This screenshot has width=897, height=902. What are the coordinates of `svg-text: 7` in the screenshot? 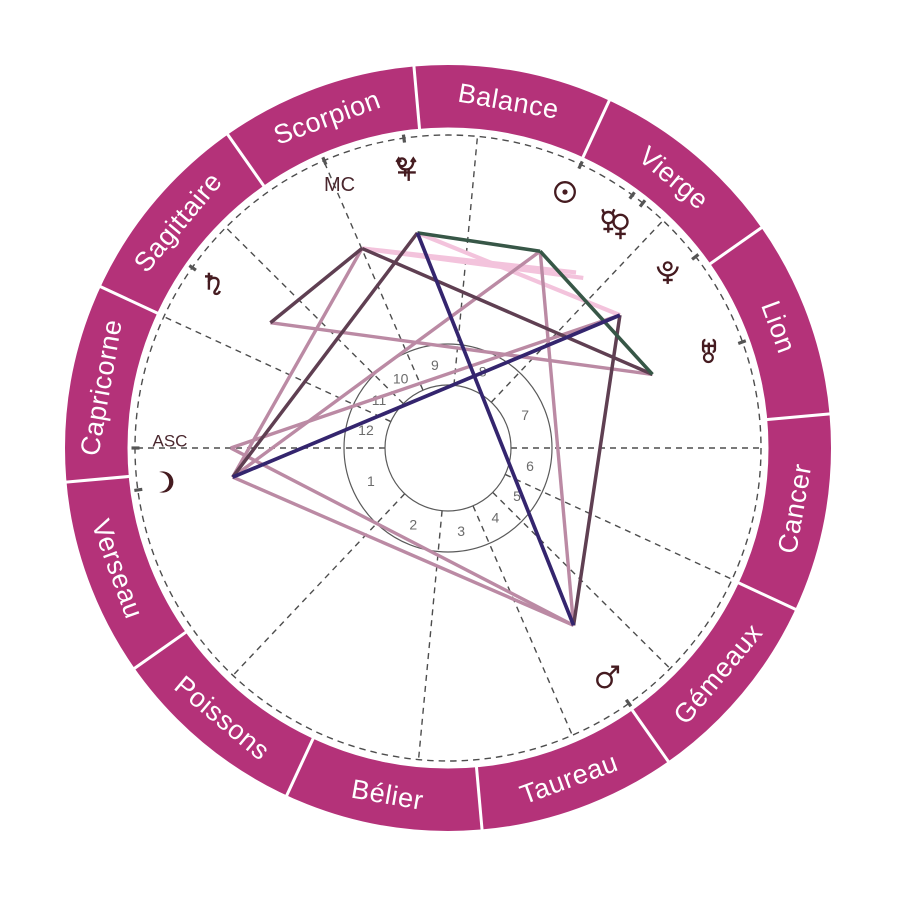 It's located at (525, 415).